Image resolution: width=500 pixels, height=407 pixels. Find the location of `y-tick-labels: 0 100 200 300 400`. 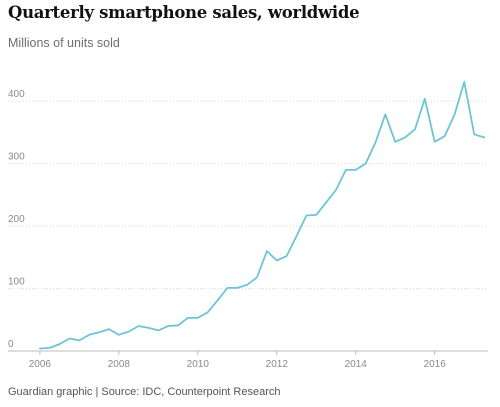

y-tick-labels: 0 100 200 300 400 is located at coordinates (16, 219).